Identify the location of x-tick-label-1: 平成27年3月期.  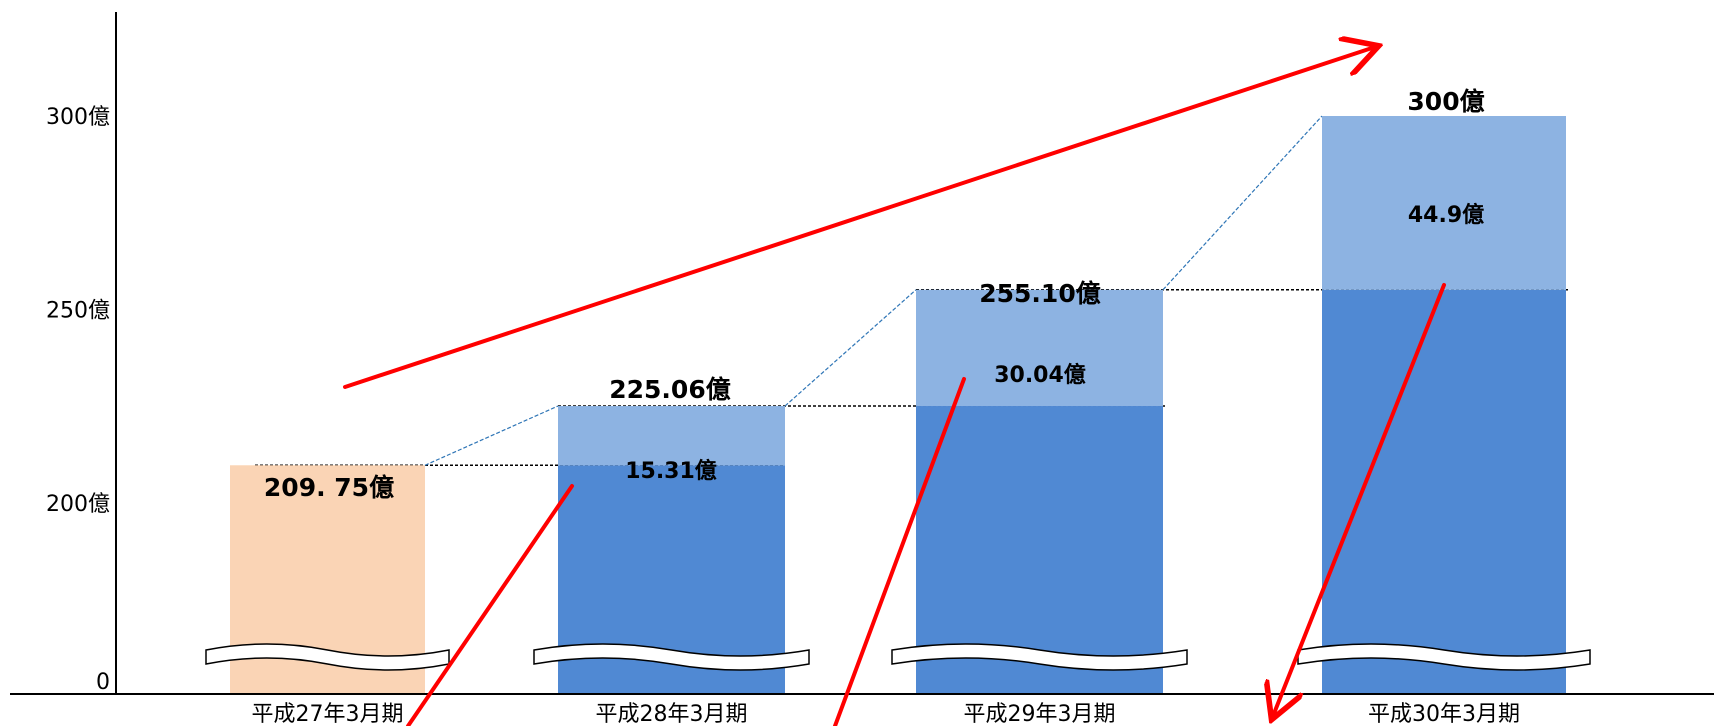
(328, 714).